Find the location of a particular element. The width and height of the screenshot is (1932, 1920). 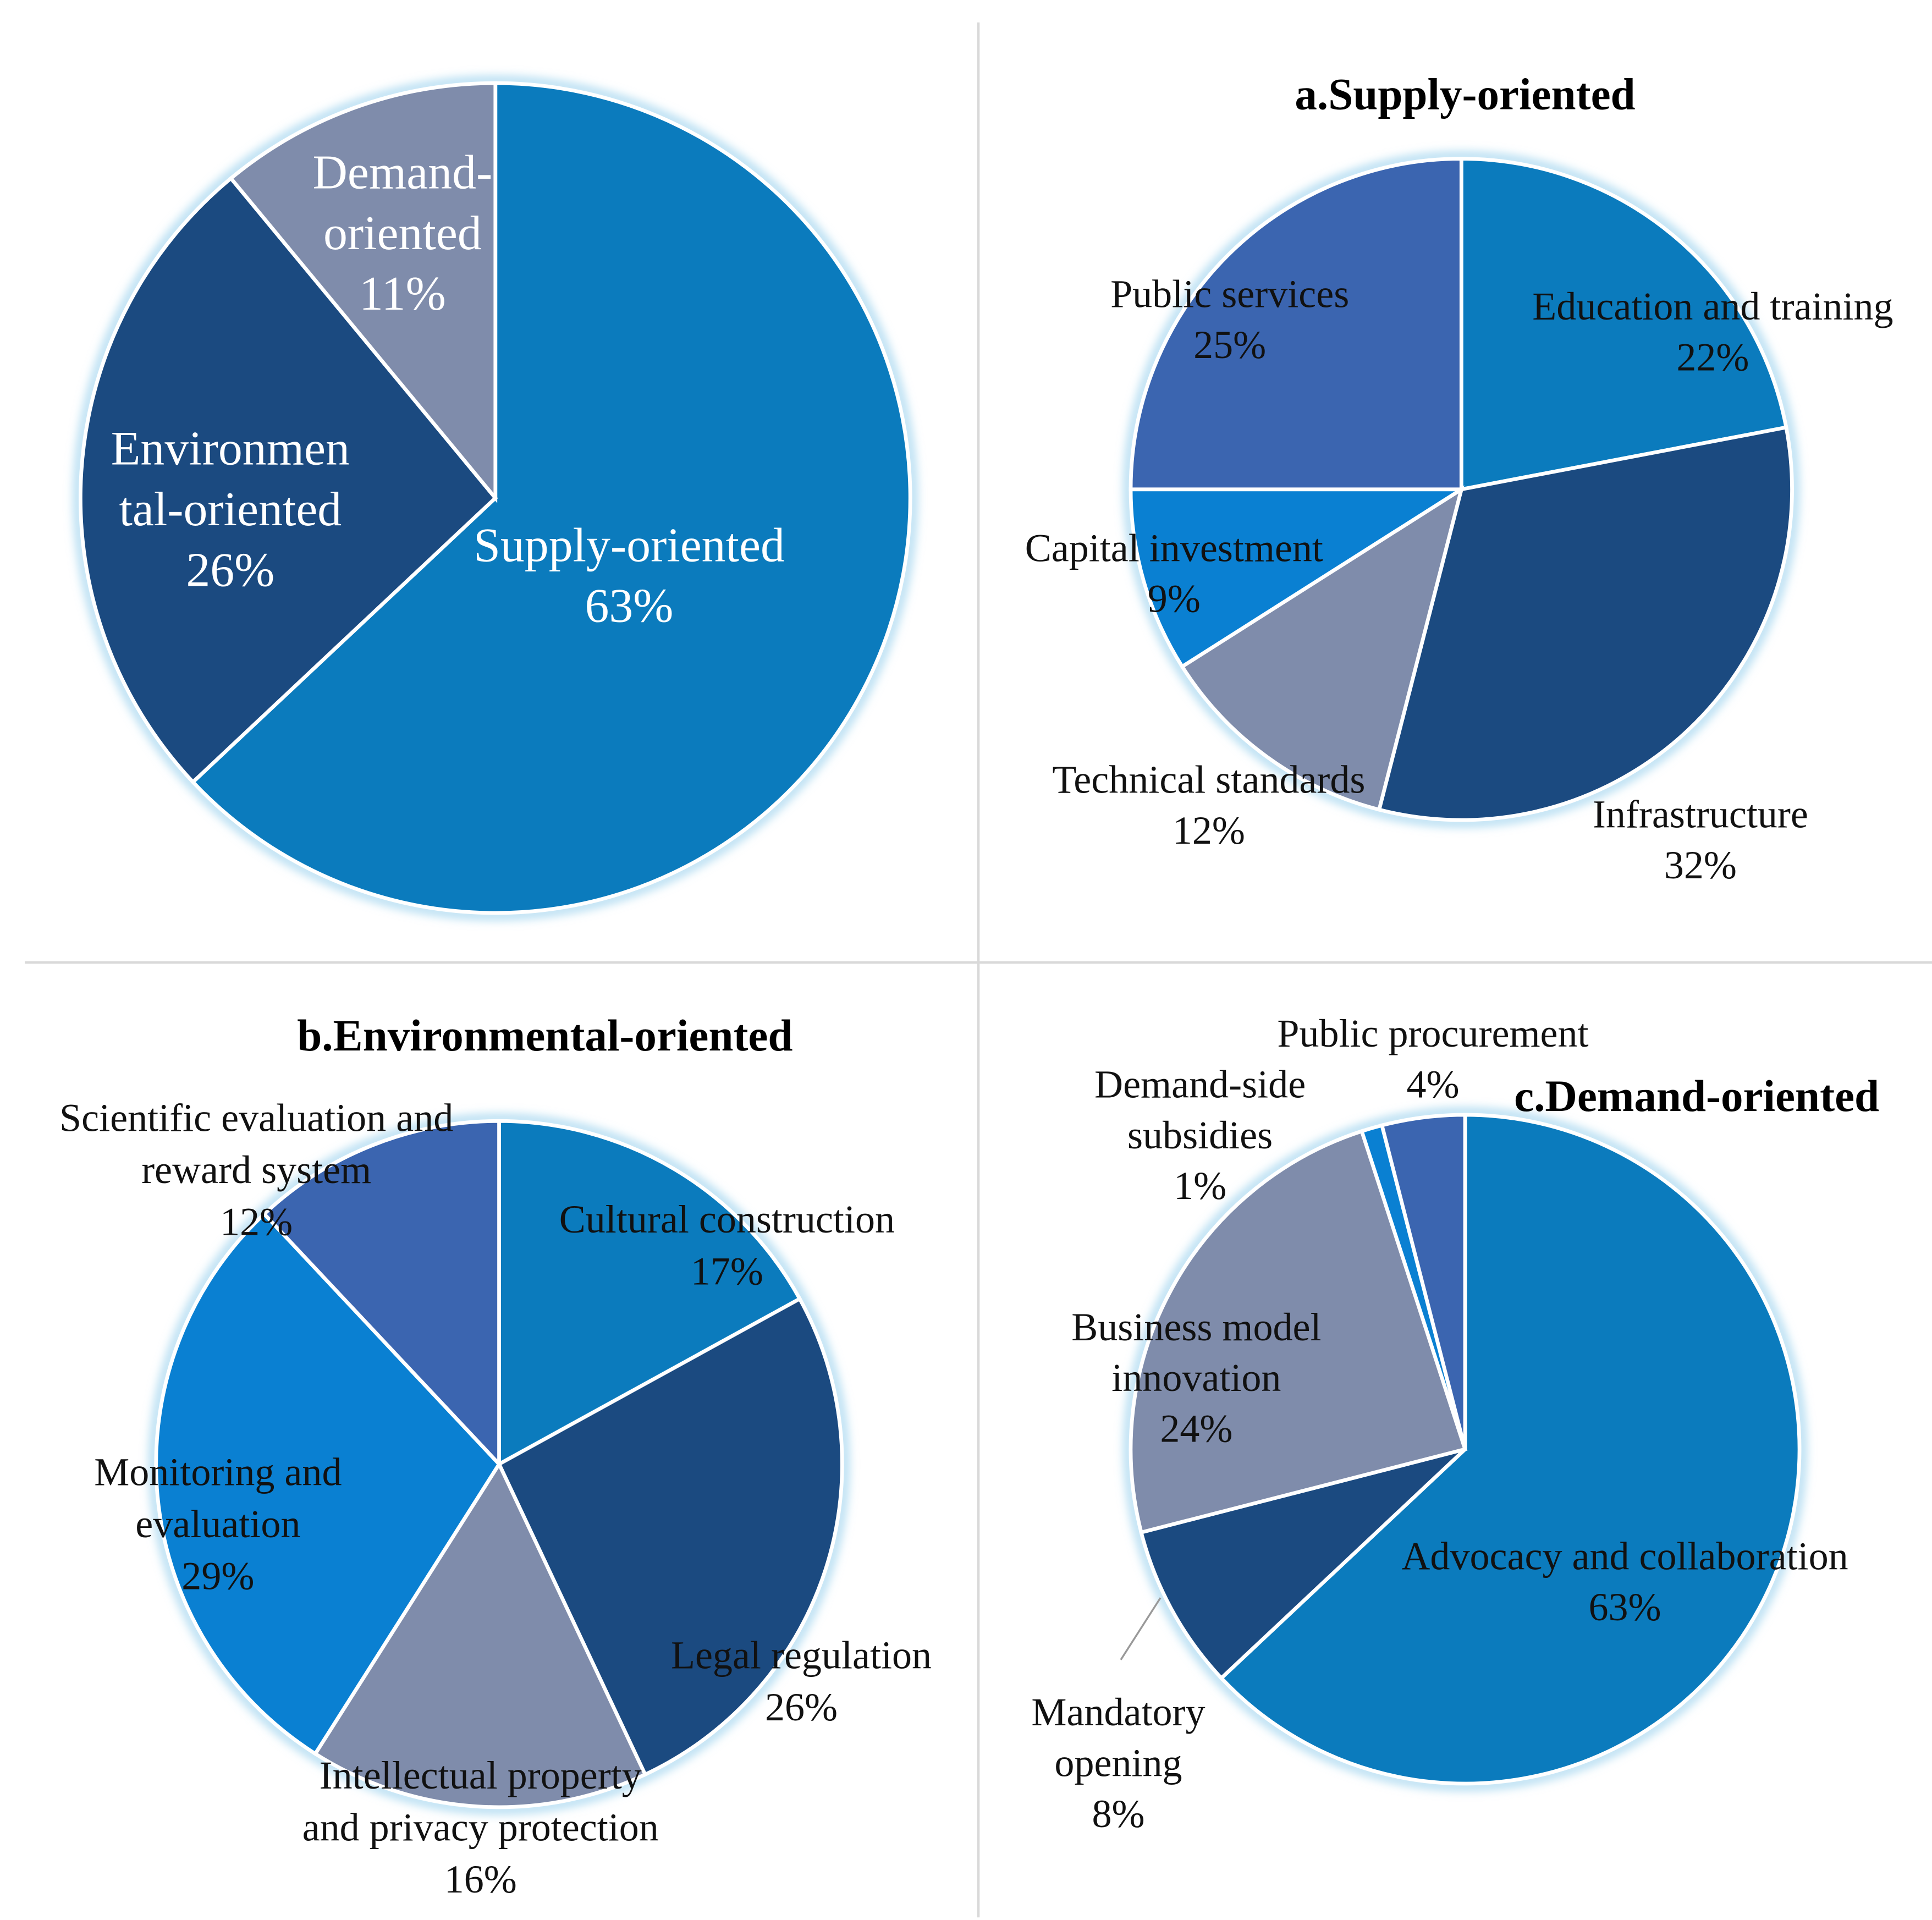

data-label-public-services: Public services 25% is located at coordinates (1229, 319).